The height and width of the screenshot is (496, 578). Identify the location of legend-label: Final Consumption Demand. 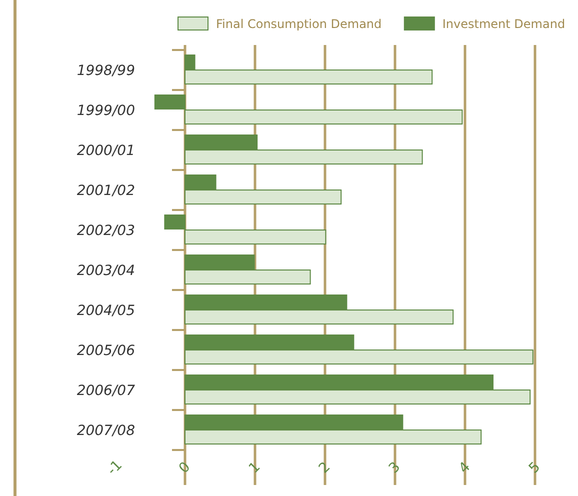
(299, 24).